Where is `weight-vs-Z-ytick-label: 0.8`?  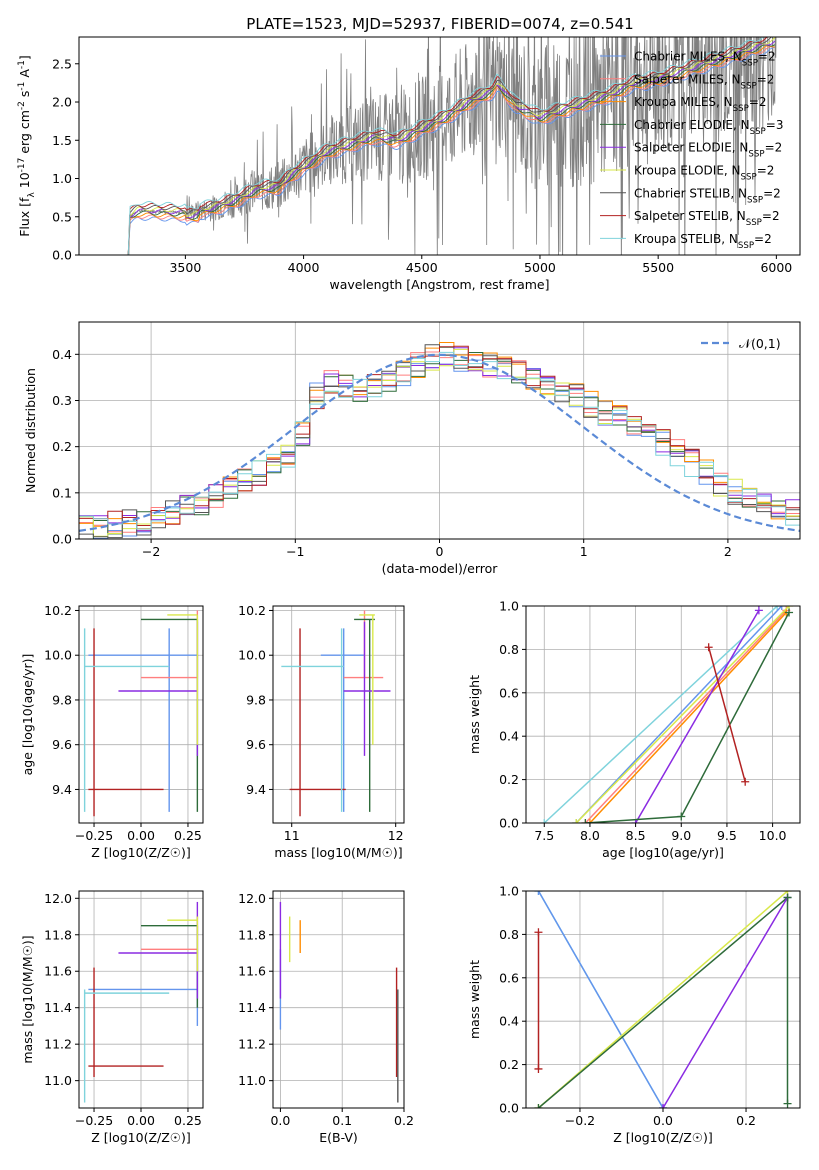
weight-vs-Z-ytick-label: 0.8 is located at coordinates (509, 934).